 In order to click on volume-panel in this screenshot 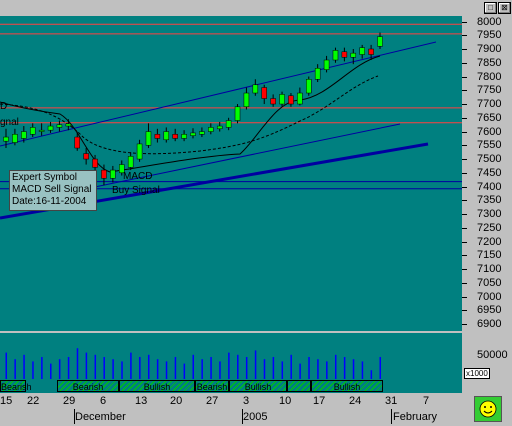, I will do `click(231, 356)`.